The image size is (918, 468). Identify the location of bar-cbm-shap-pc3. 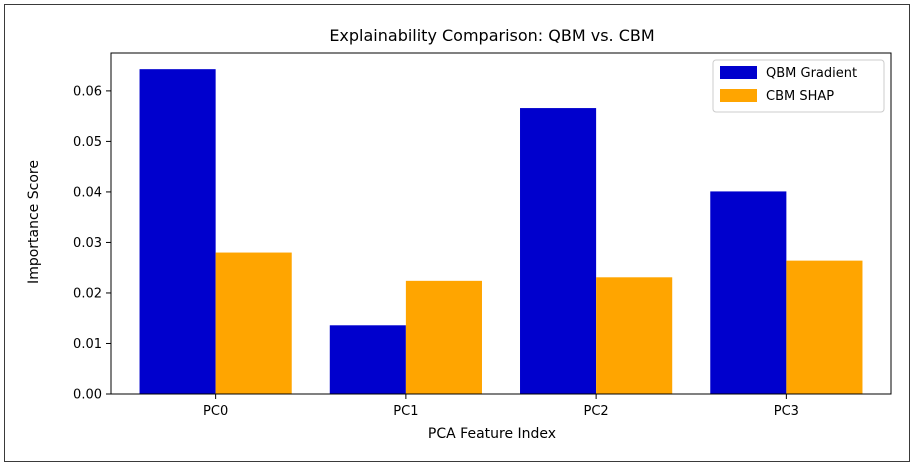
(824, 327).